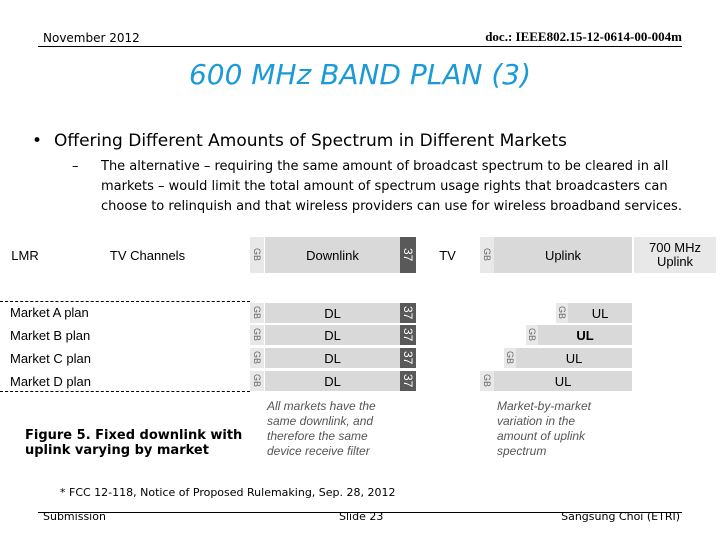  I want to click on market-a-gb: GB, so click(257, 313).